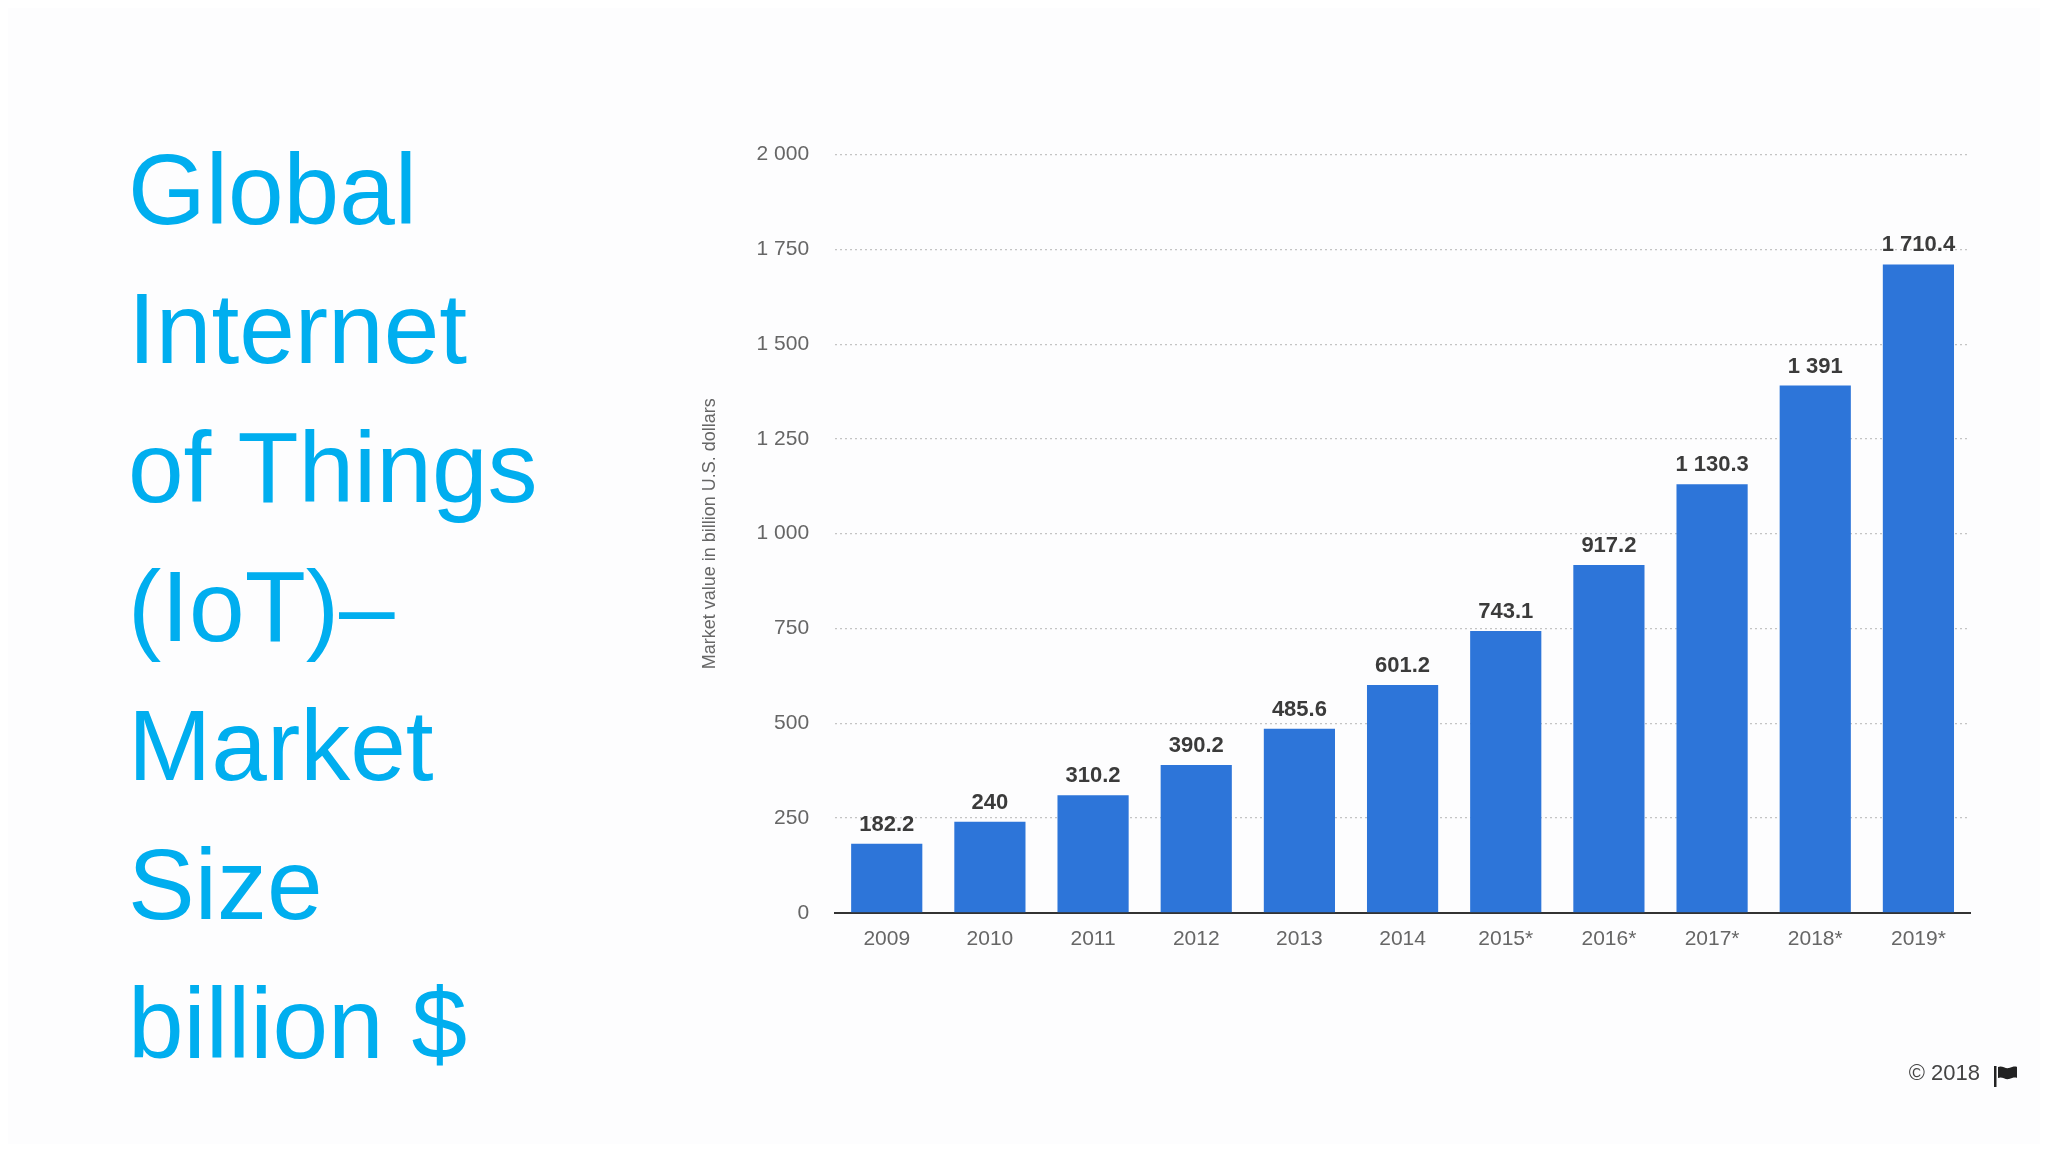 Image resolution: width=2048 pixels, height=1152 pixels. What do you see at coordinates (1609, 938) in the screenshot?
I see `x-tick-label: 2016*` at bounding box center [1609, 938].